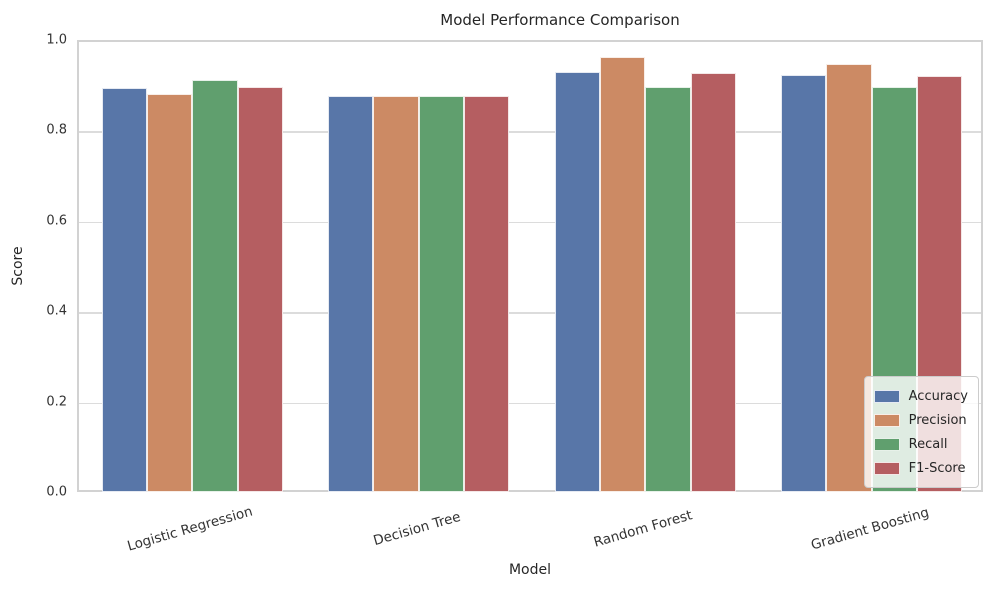 Image resolution: width=1000 pixels, height=600 pixels. I want to click on x-axis-label: Model, so click(530, 570).